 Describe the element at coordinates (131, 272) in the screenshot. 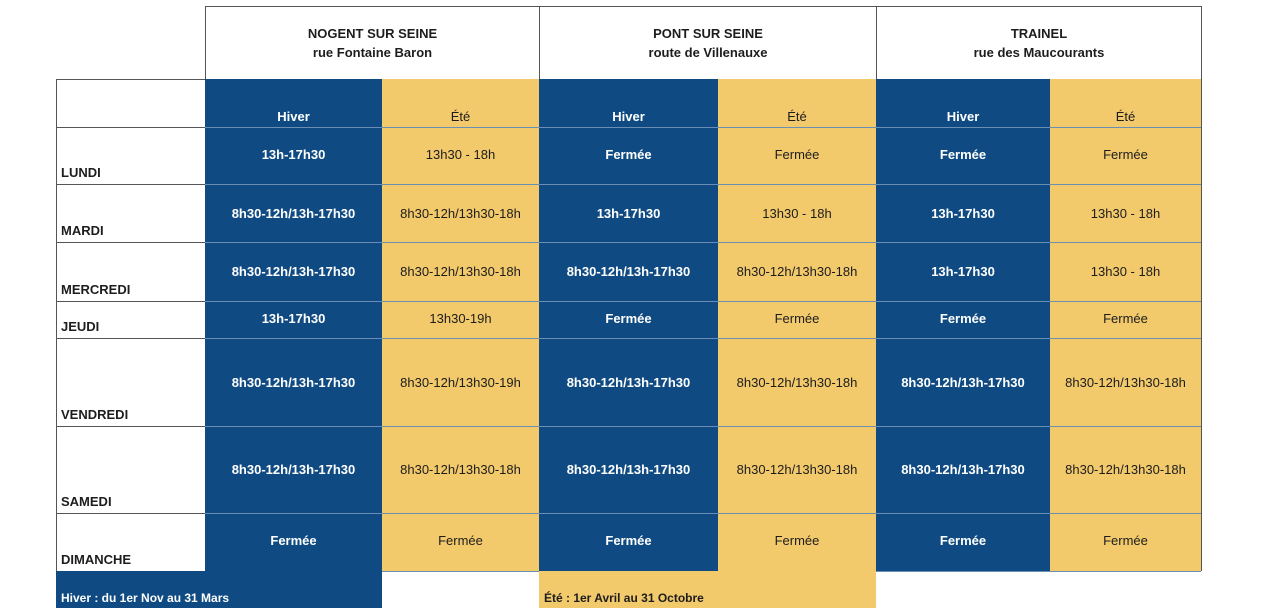

I see `day-label: MERCREDI` at that location.